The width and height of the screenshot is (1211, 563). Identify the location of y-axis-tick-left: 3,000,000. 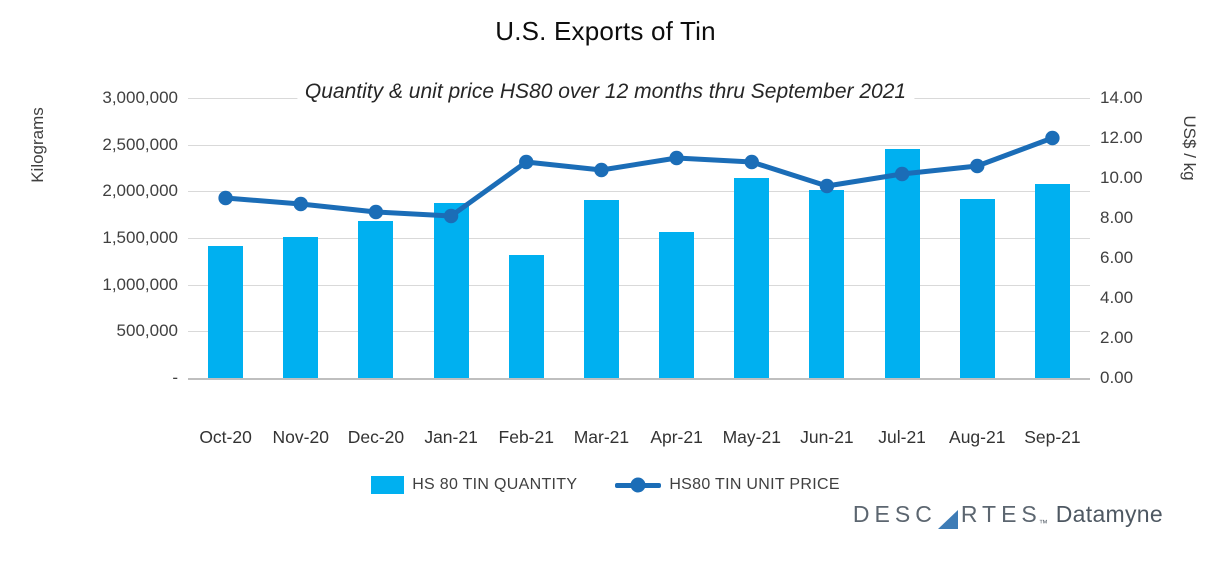
(140, 97).